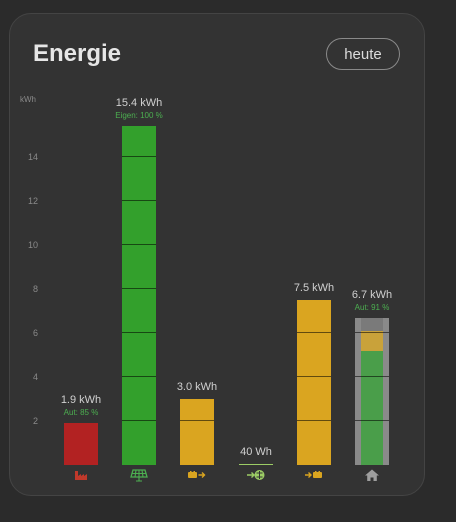  I want to click on y-tick-label: 8, so click(35, 289).